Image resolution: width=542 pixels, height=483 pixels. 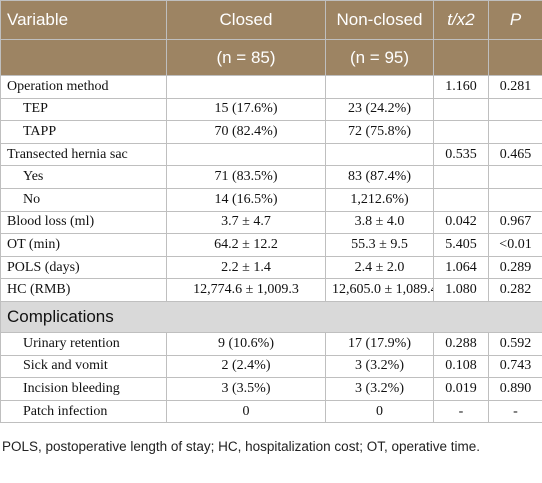 What do you see at coordinates (246, 245) in the screenshot?
I see `table-cell: 64.2 ± 12.2` at bounding box center [246, 245].